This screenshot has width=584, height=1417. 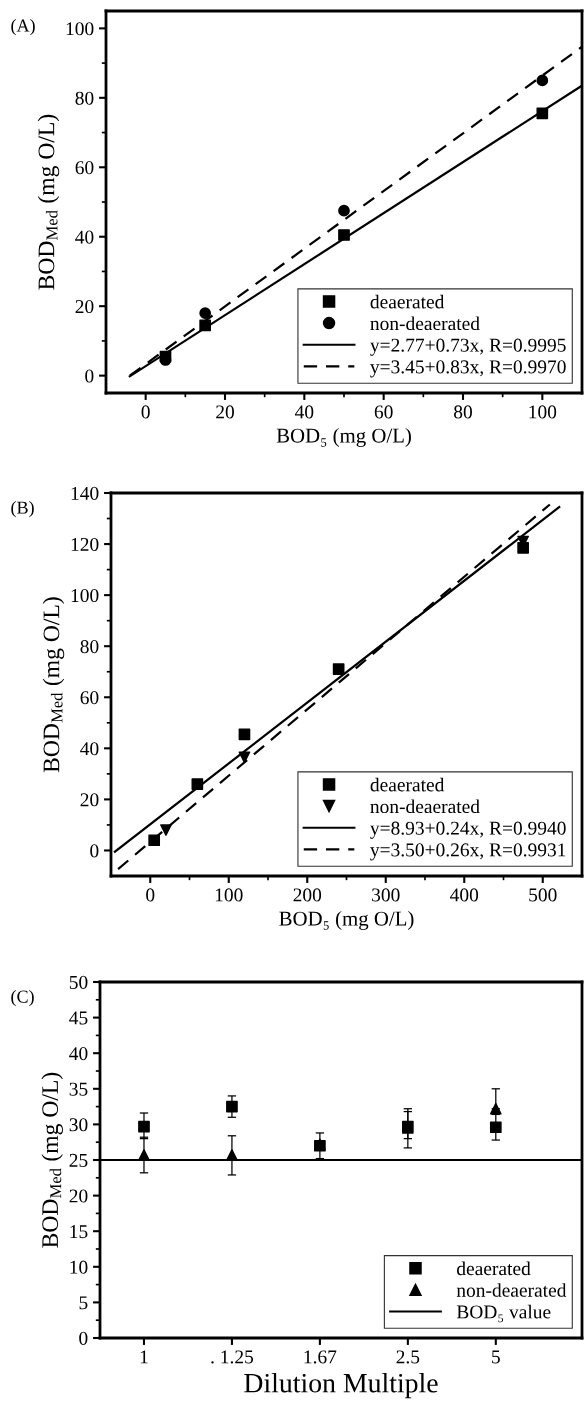 What do you see at coordinates (543, 895) in the screenshot?
I see `x-tick-label: 500` at bounding box center [543, 895].